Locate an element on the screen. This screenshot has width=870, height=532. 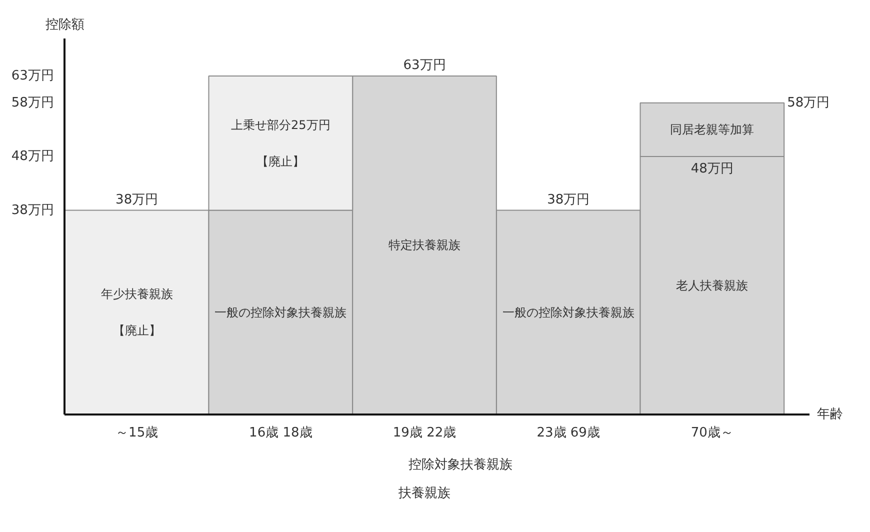
series-label: 特定扶養親族 is located at coordinates (424, 245).